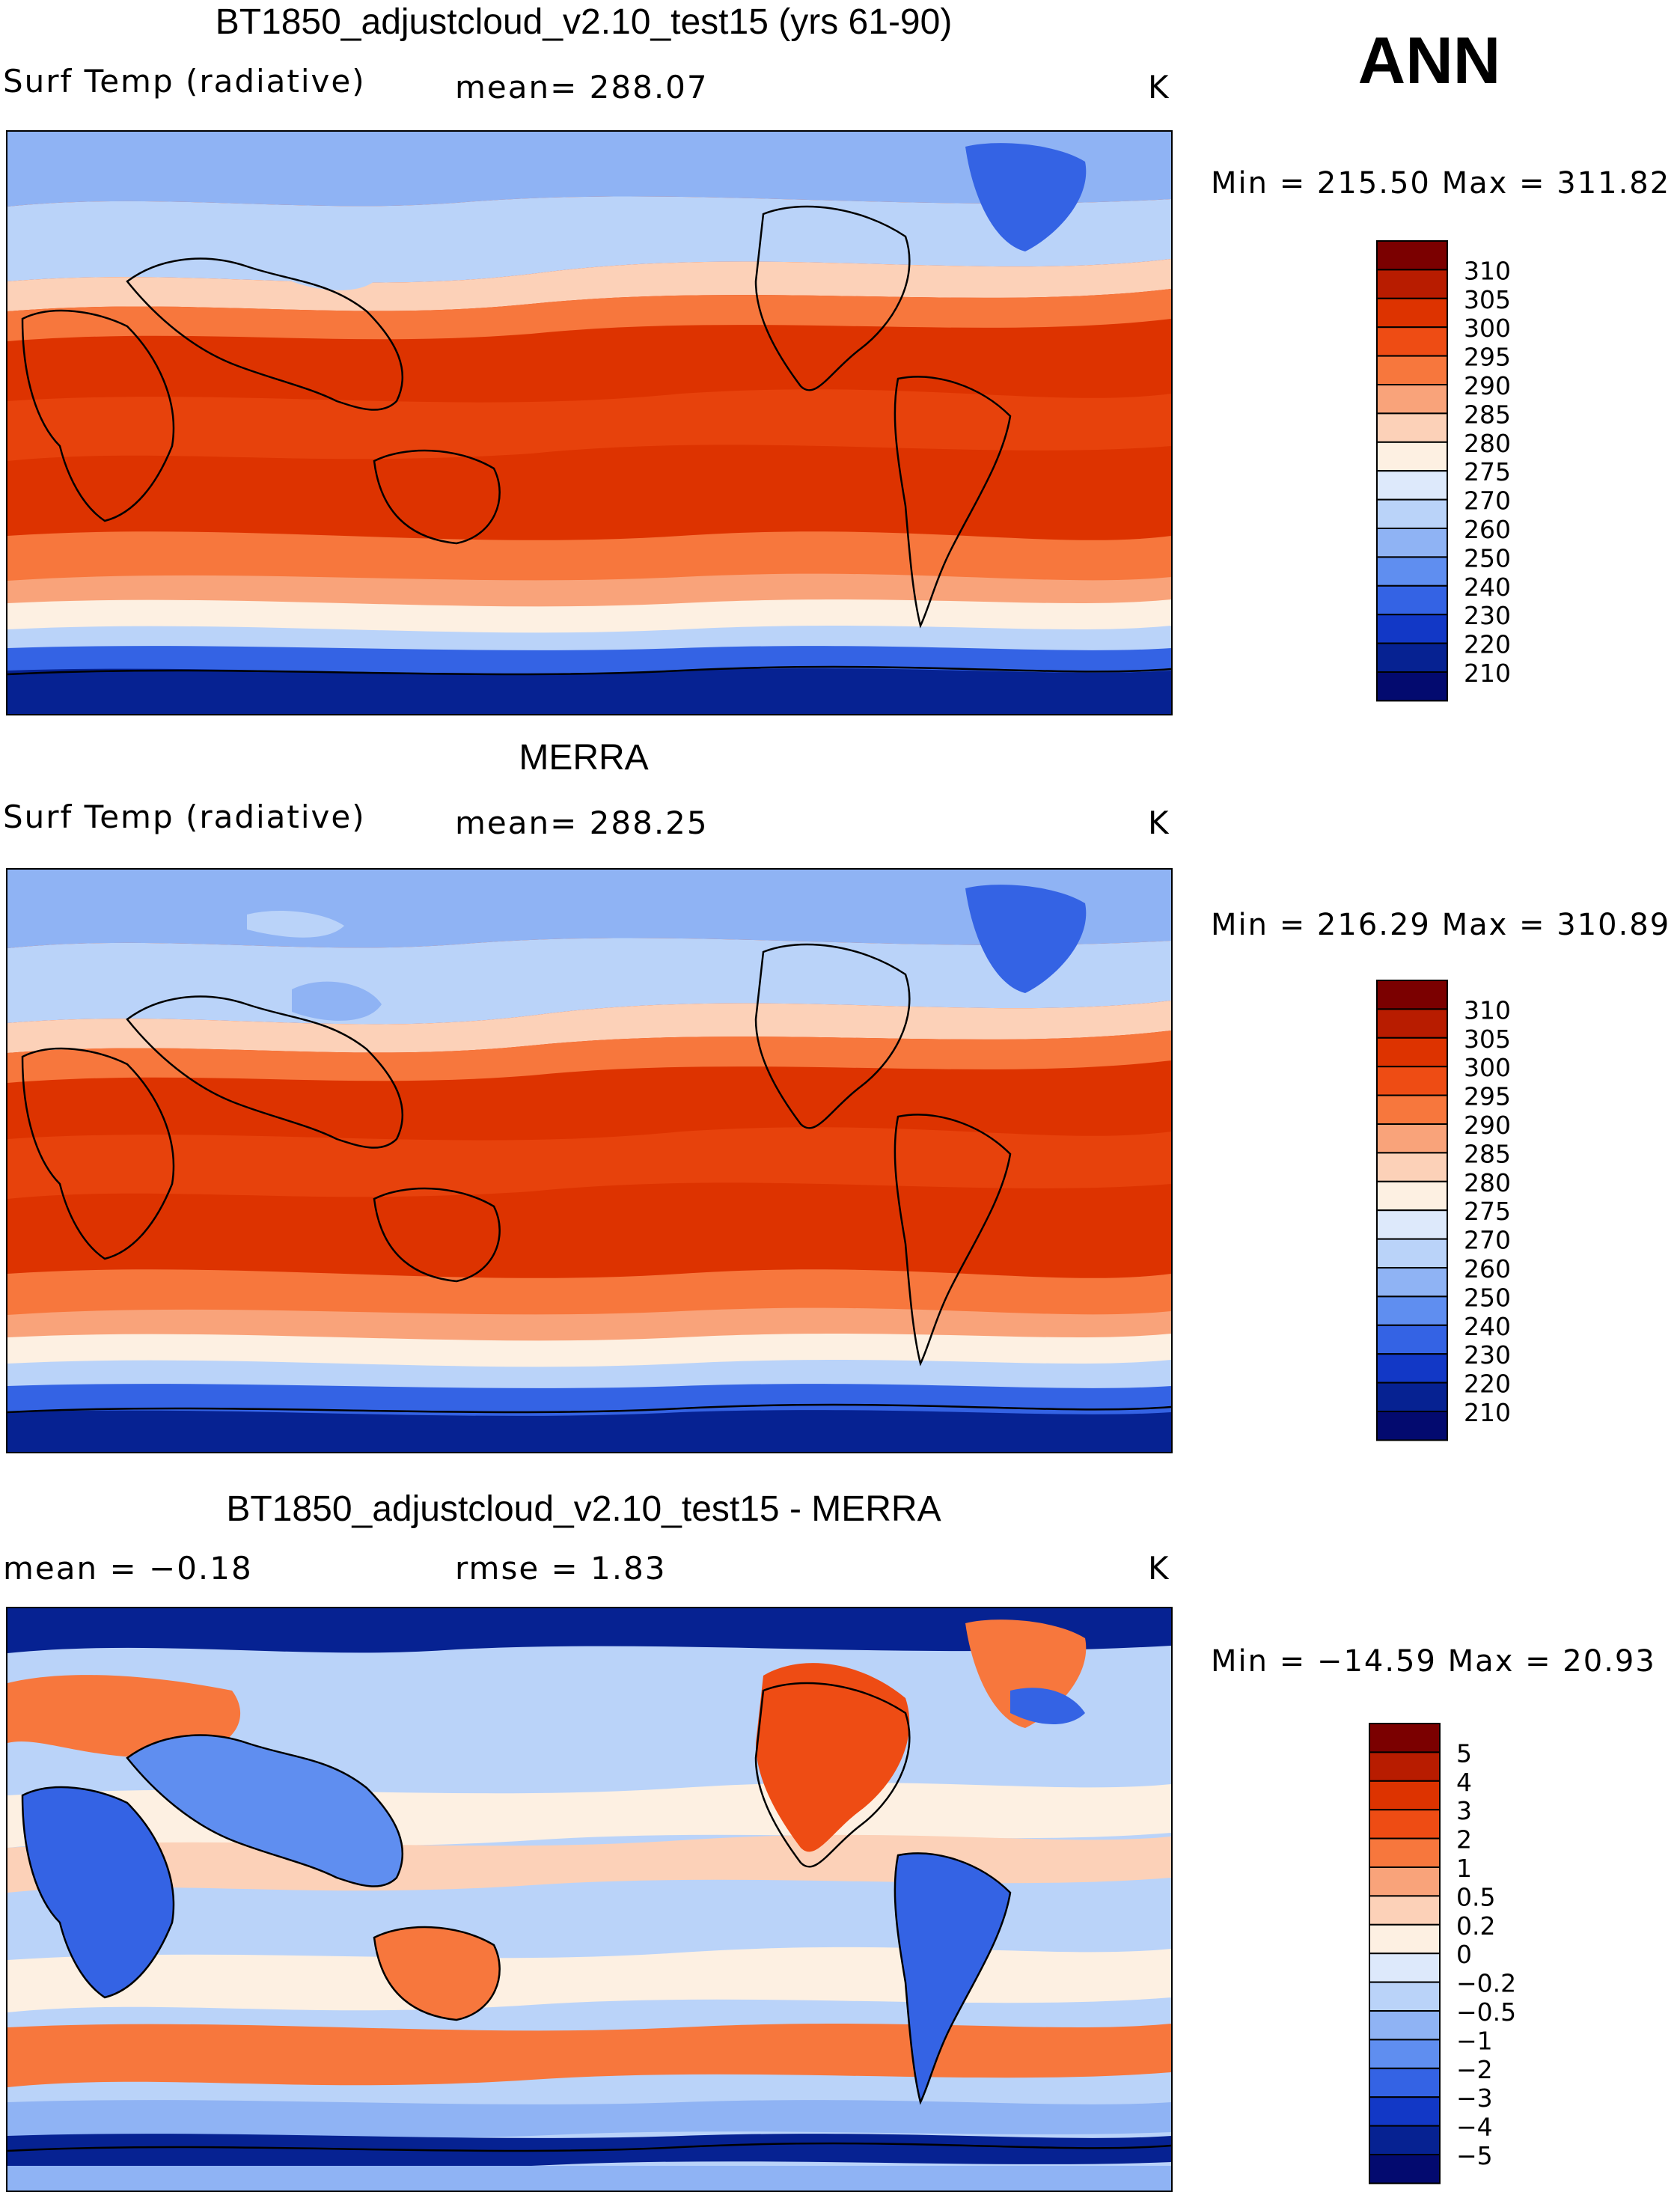  Describe the element at coordinates (1486, 2012) in the screenshot. I see `colorbar-label: −0.5` at that location.